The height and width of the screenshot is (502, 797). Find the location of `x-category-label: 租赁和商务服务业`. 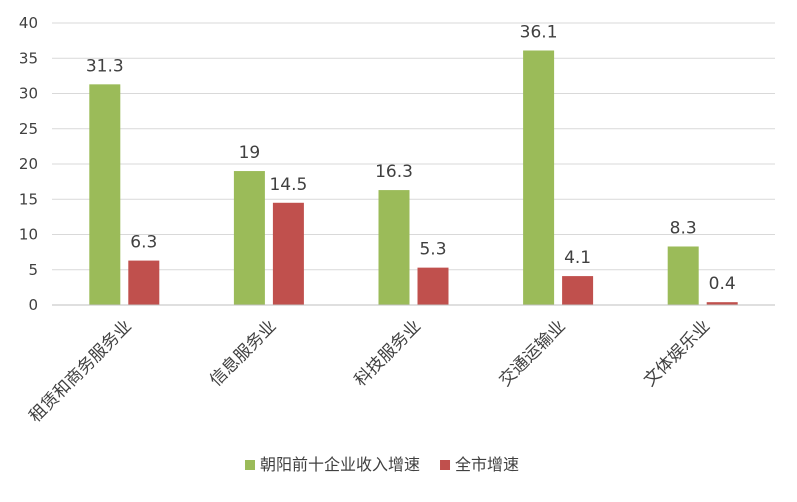

x-category-label: 租赁和商务服务业 is located at coordinates (81, 371).